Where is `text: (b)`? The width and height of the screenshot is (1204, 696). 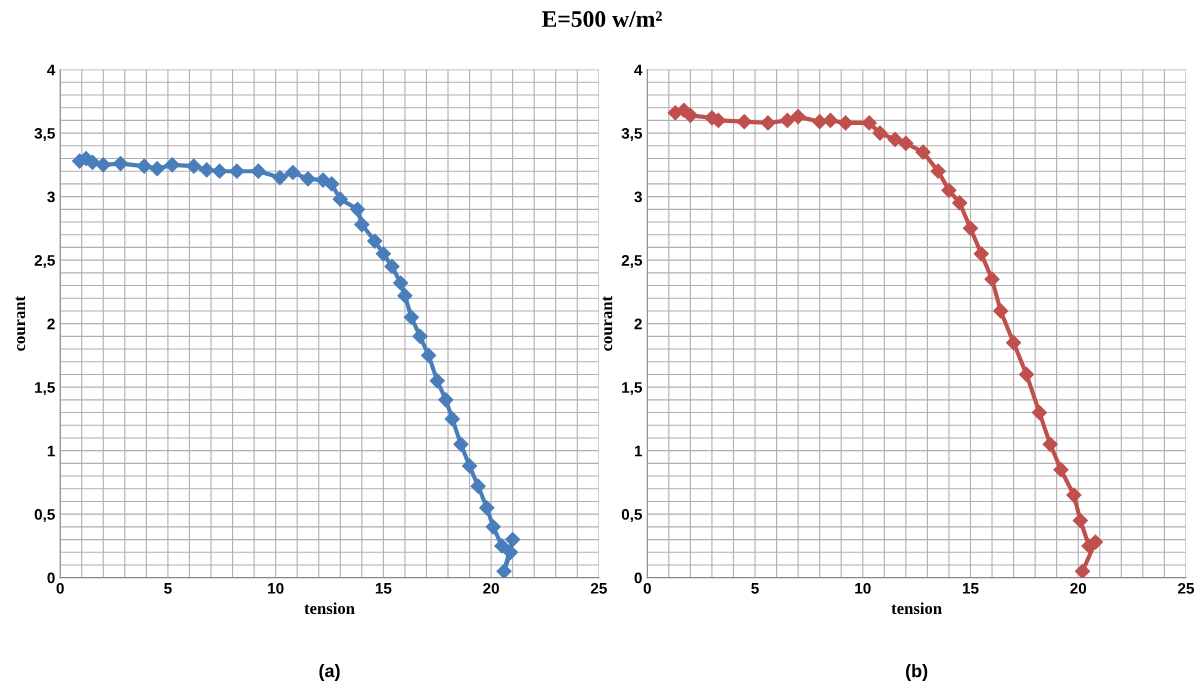 text: (b) is located at coordinates (917, 672).